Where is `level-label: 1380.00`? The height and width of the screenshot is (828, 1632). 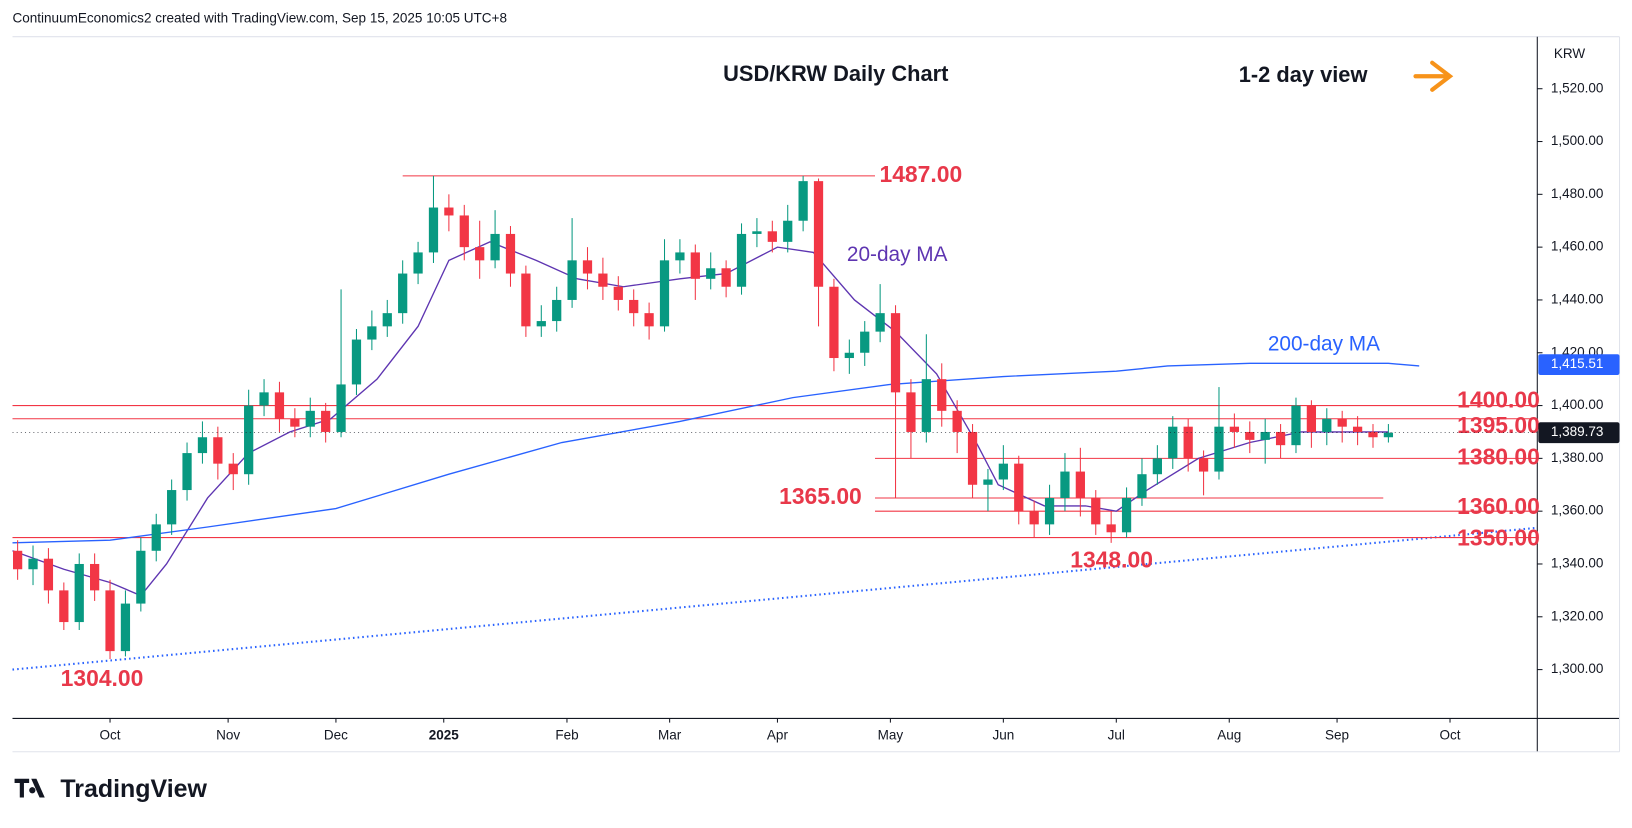
level-label: 1380.00 is located at coordinates (1498, 456).